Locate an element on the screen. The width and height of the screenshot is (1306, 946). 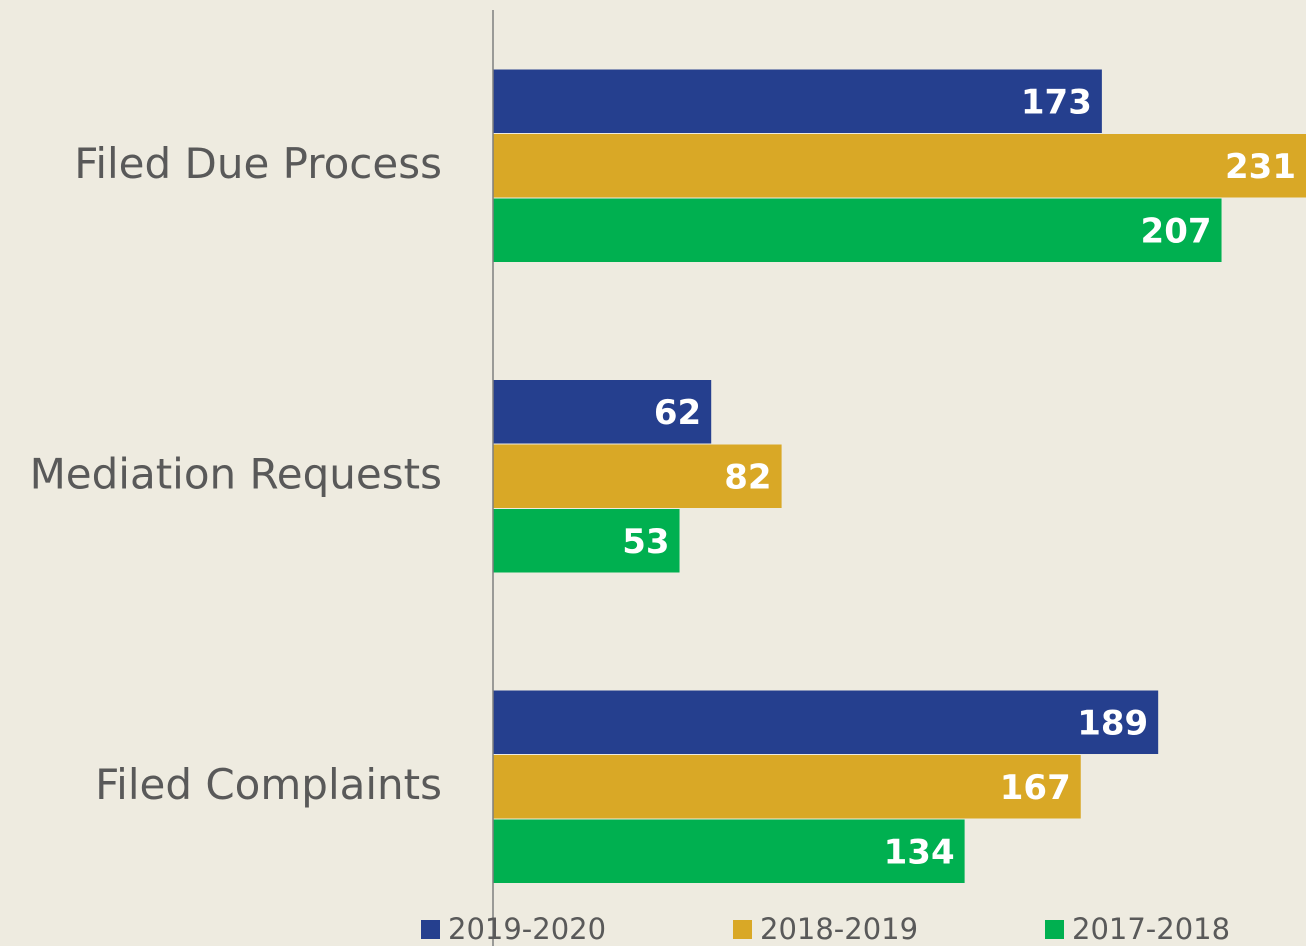
value-label: 53 is located at coordinates (645, 542).